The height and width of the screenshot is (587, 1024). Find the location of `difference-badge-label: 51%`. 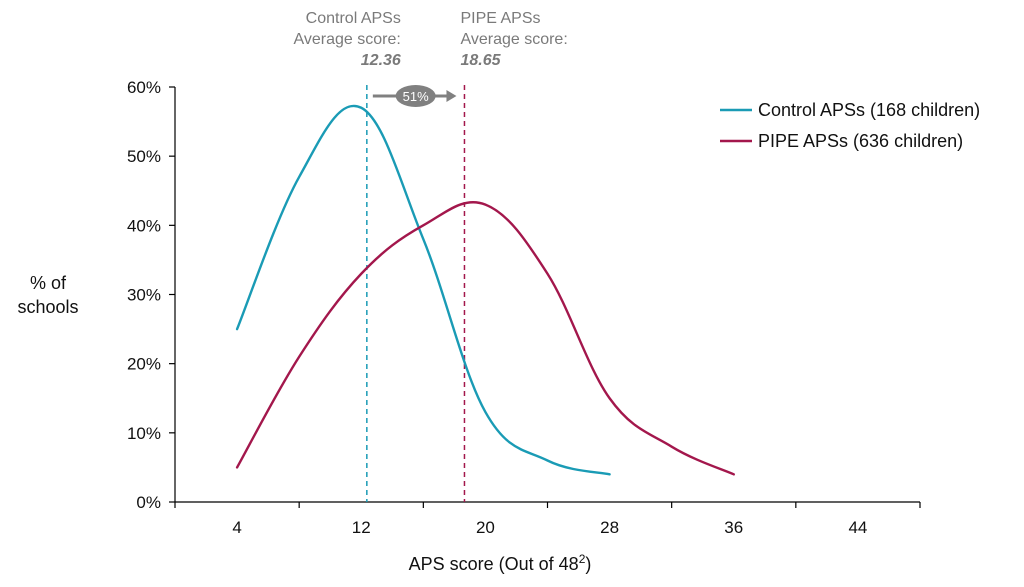

difference-badge-label: 51% is located at coordinates (416, 96).